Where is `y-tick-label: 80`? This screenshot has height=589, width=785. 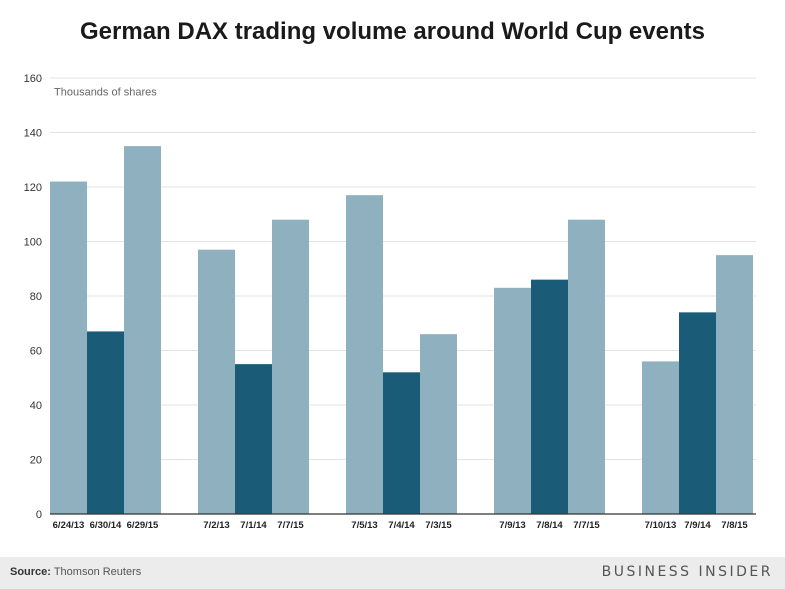
y-tick-label: 80 is located at coordinates (36, 297).